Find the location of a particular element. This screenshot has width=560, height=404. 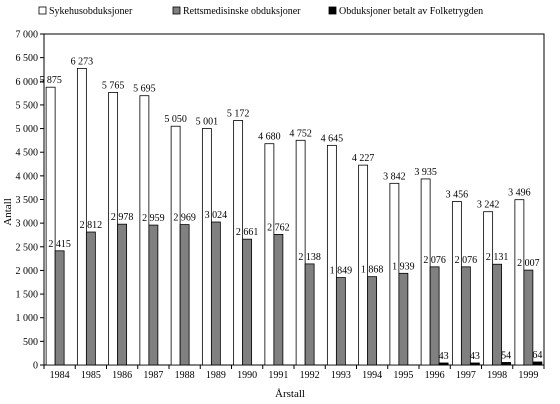

data-label-sykehusobduksjoner: 5 172 is located at coordinates (238, 113).